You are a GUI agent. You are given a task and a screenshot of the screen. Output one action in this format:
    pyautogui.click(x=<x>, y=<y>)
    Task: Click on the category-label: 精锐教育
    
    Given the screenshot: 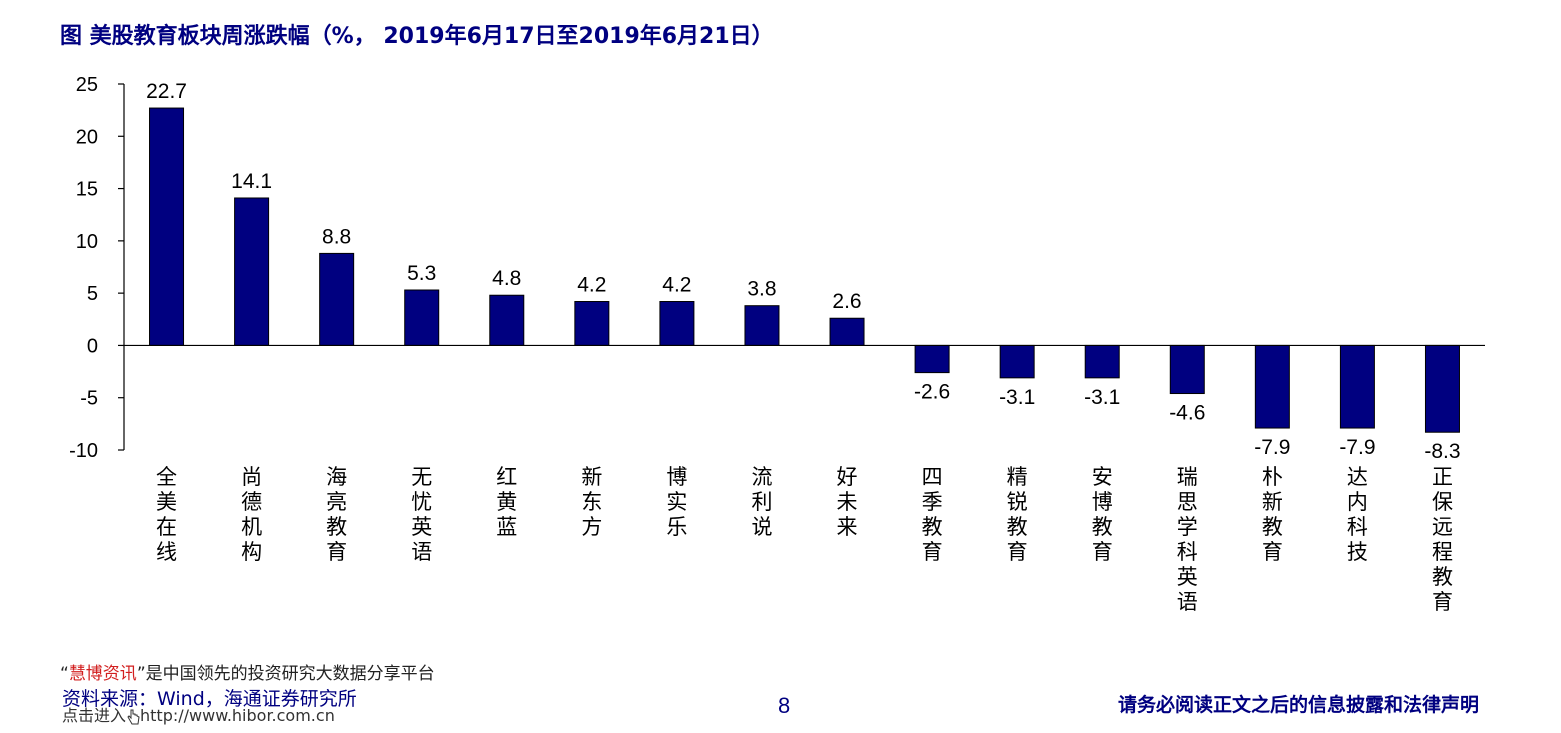 What is the action you would take?
    pyautogui.click(x=1017, y=514)
    